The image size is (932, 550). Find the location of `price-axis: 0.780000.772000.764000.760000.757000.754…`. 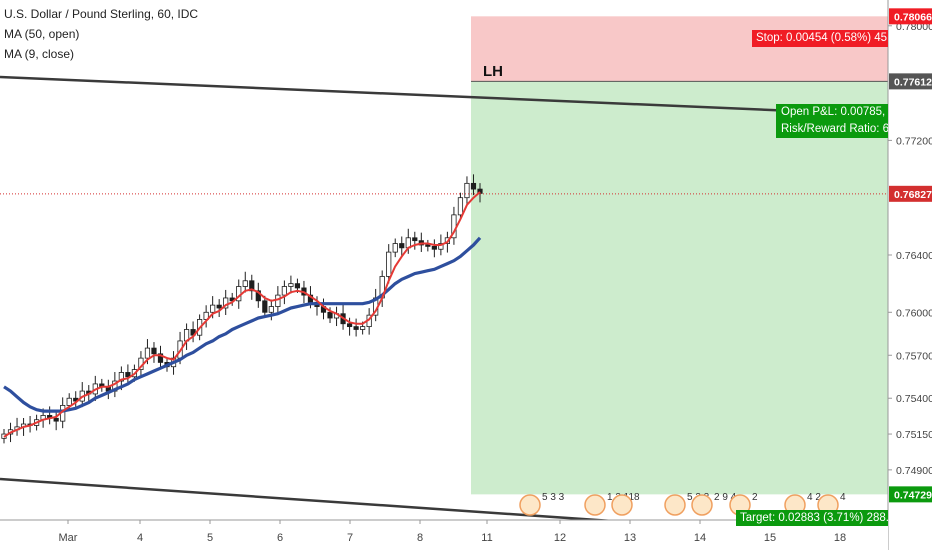

price-axis: 0.780000.772000.764000.760000.757000.754… is located at coordinates (909, 275).